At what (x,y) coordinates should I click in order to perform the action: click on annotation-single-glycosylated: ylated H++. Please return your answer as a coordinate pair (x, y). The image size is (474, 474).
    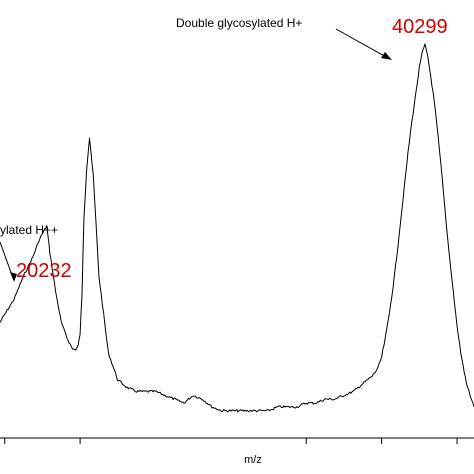
    Looking at the image, I should click on (29, 230).